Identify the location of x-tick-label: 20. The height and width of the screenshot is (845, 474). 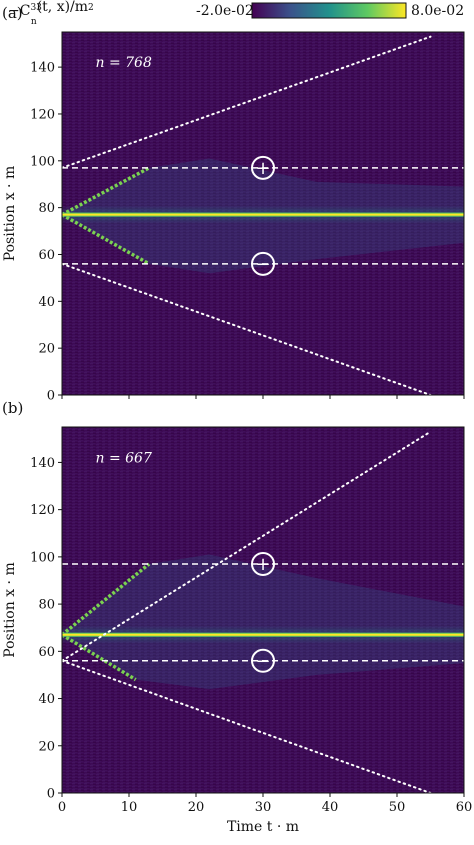
(196, 807).